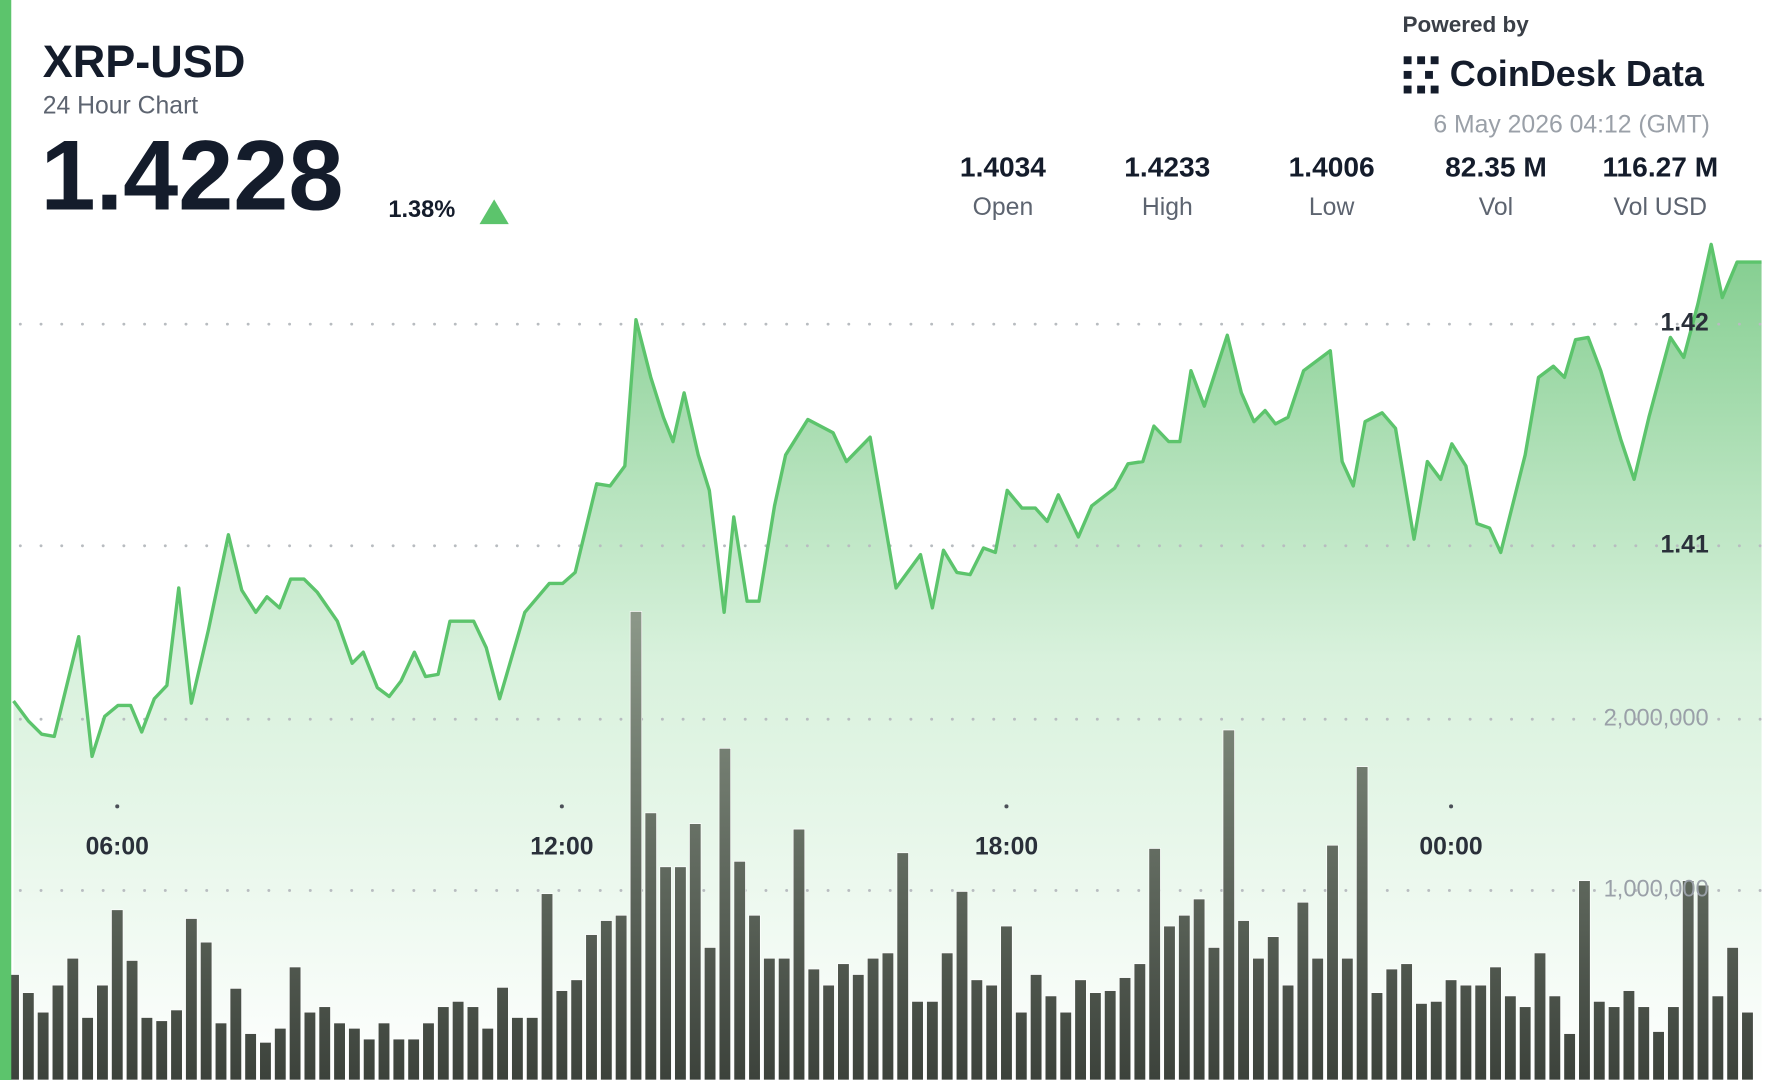  What do you see at coordinates (1003, 166) in the screenshot?
I see `stat-value: 1.4034` at bounding box center [1003, 166].